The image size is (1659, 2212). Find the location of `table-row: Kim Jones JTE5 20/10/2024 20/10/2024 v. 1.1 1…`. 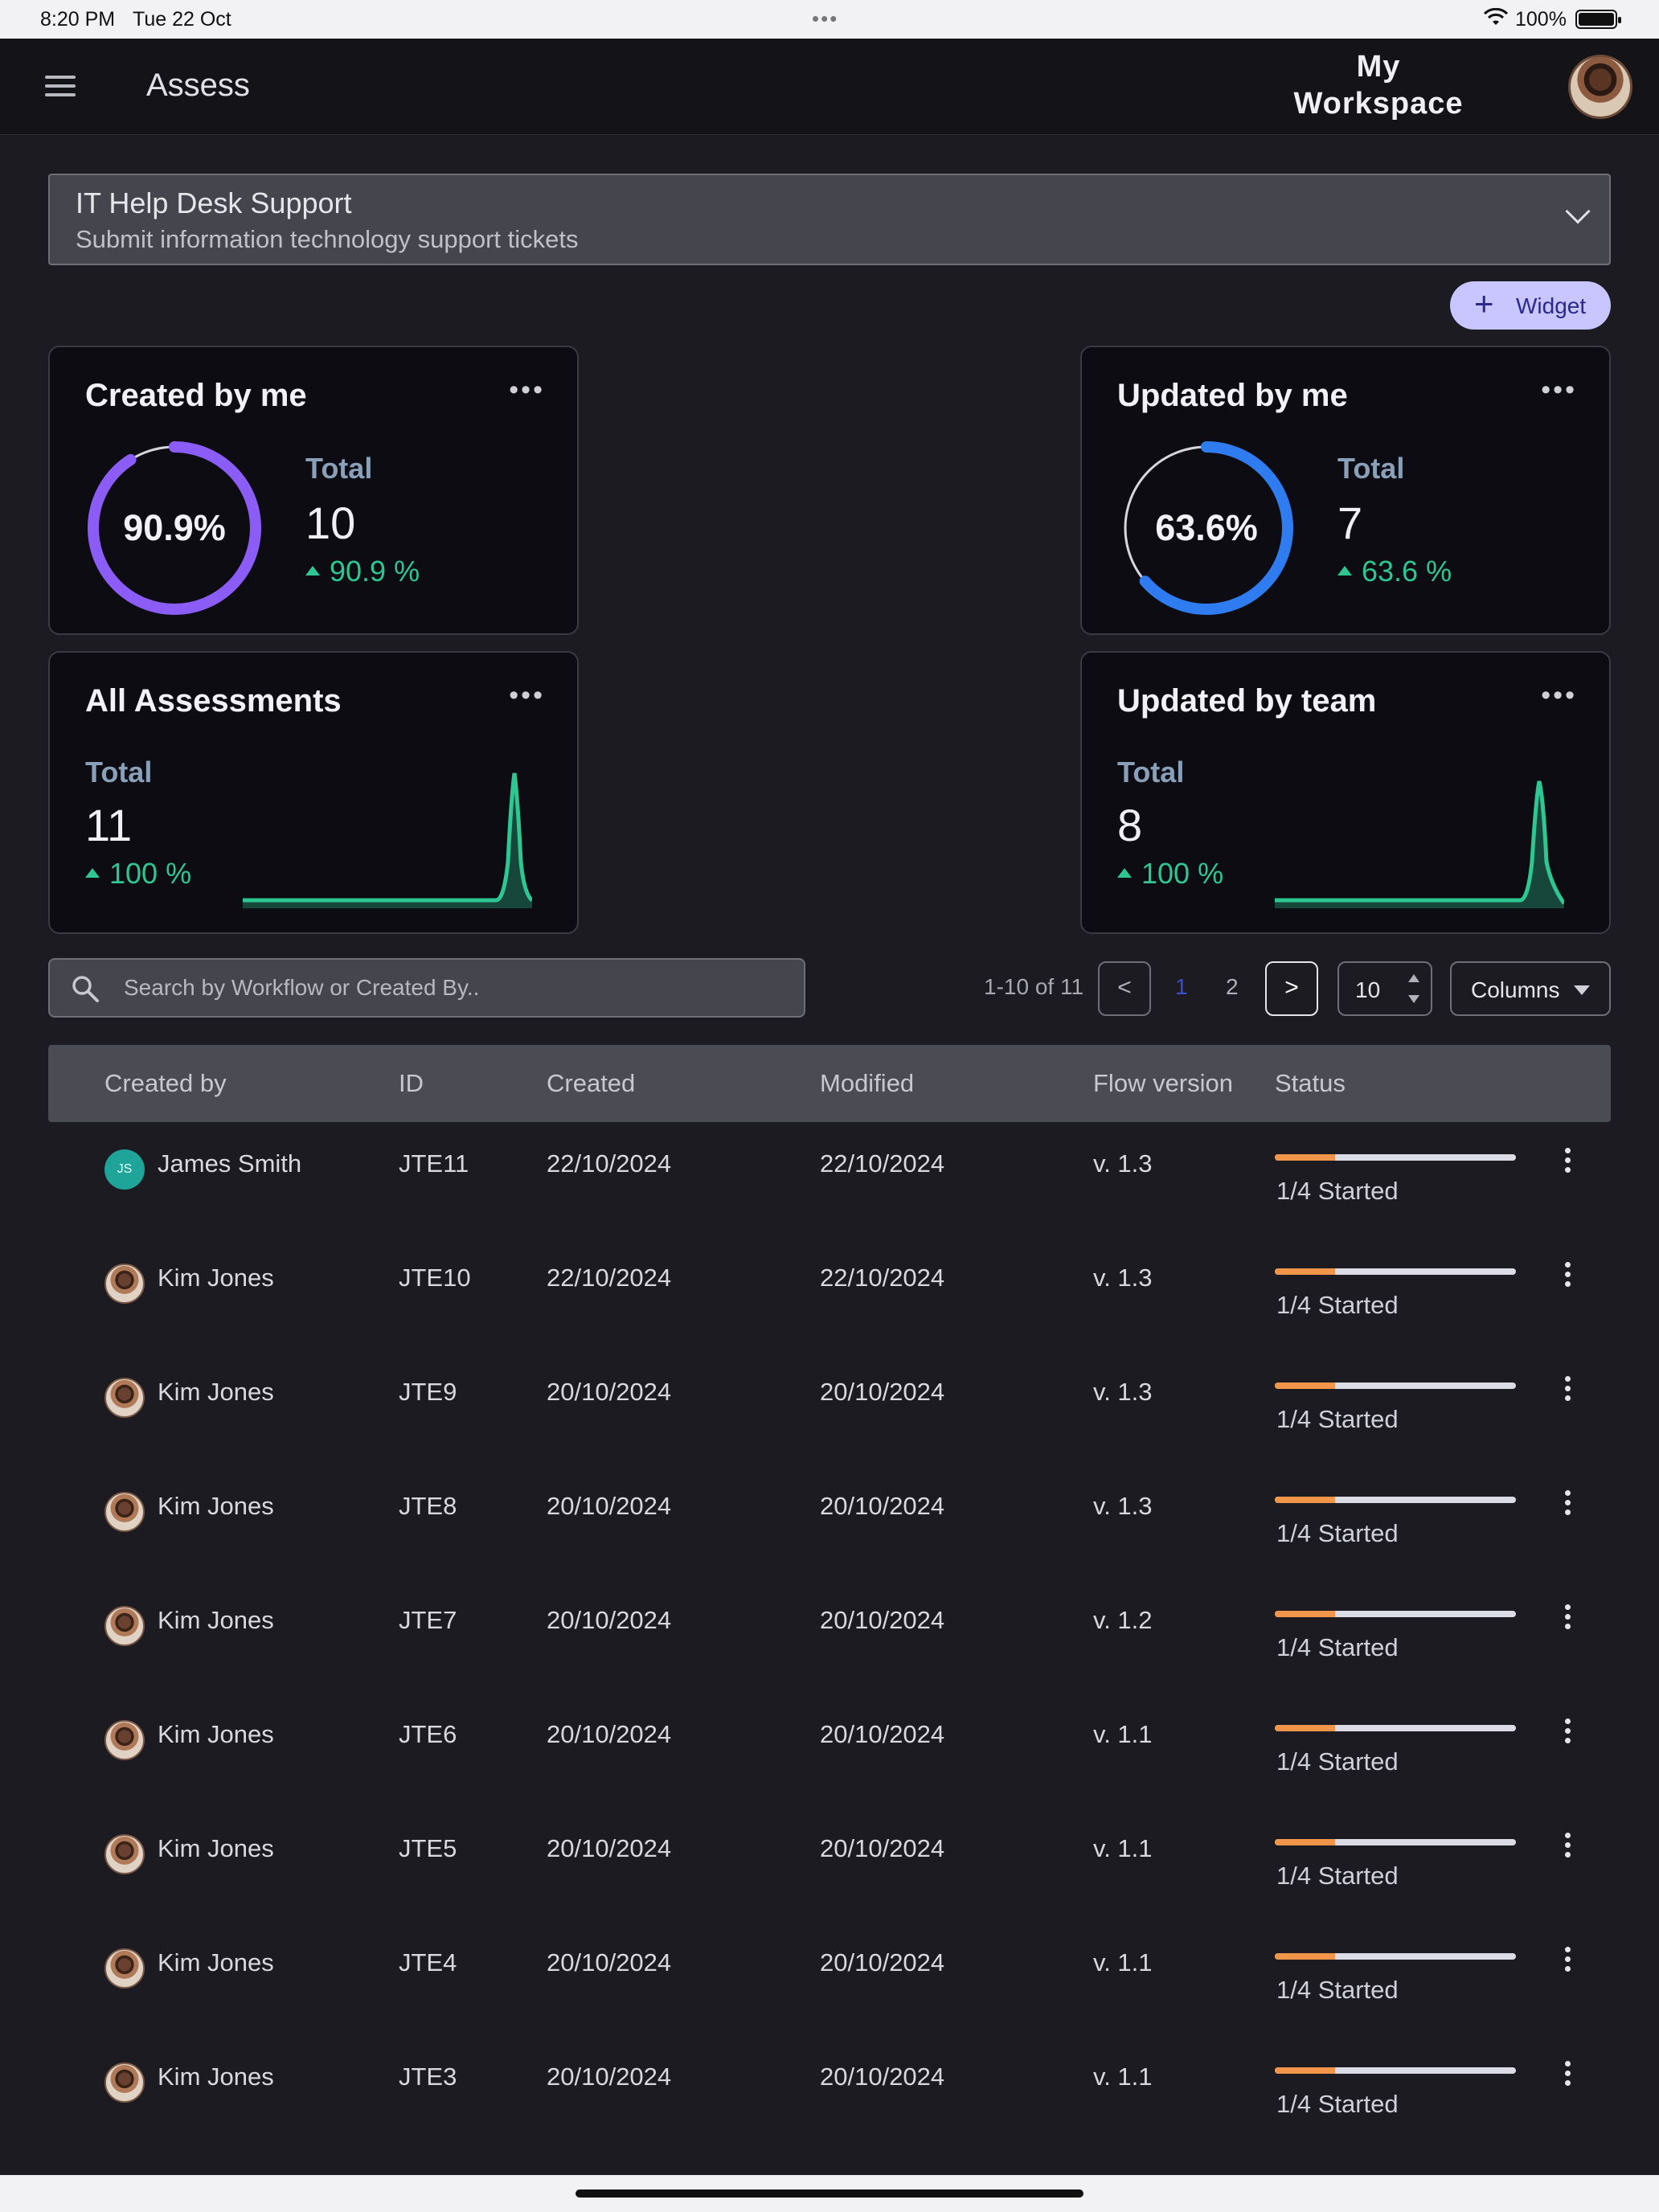

table-row: Kim Jones JTE5 20/10/2024 20/10/2024 v. 1.1 1… is located at coordinates (829, 1867).